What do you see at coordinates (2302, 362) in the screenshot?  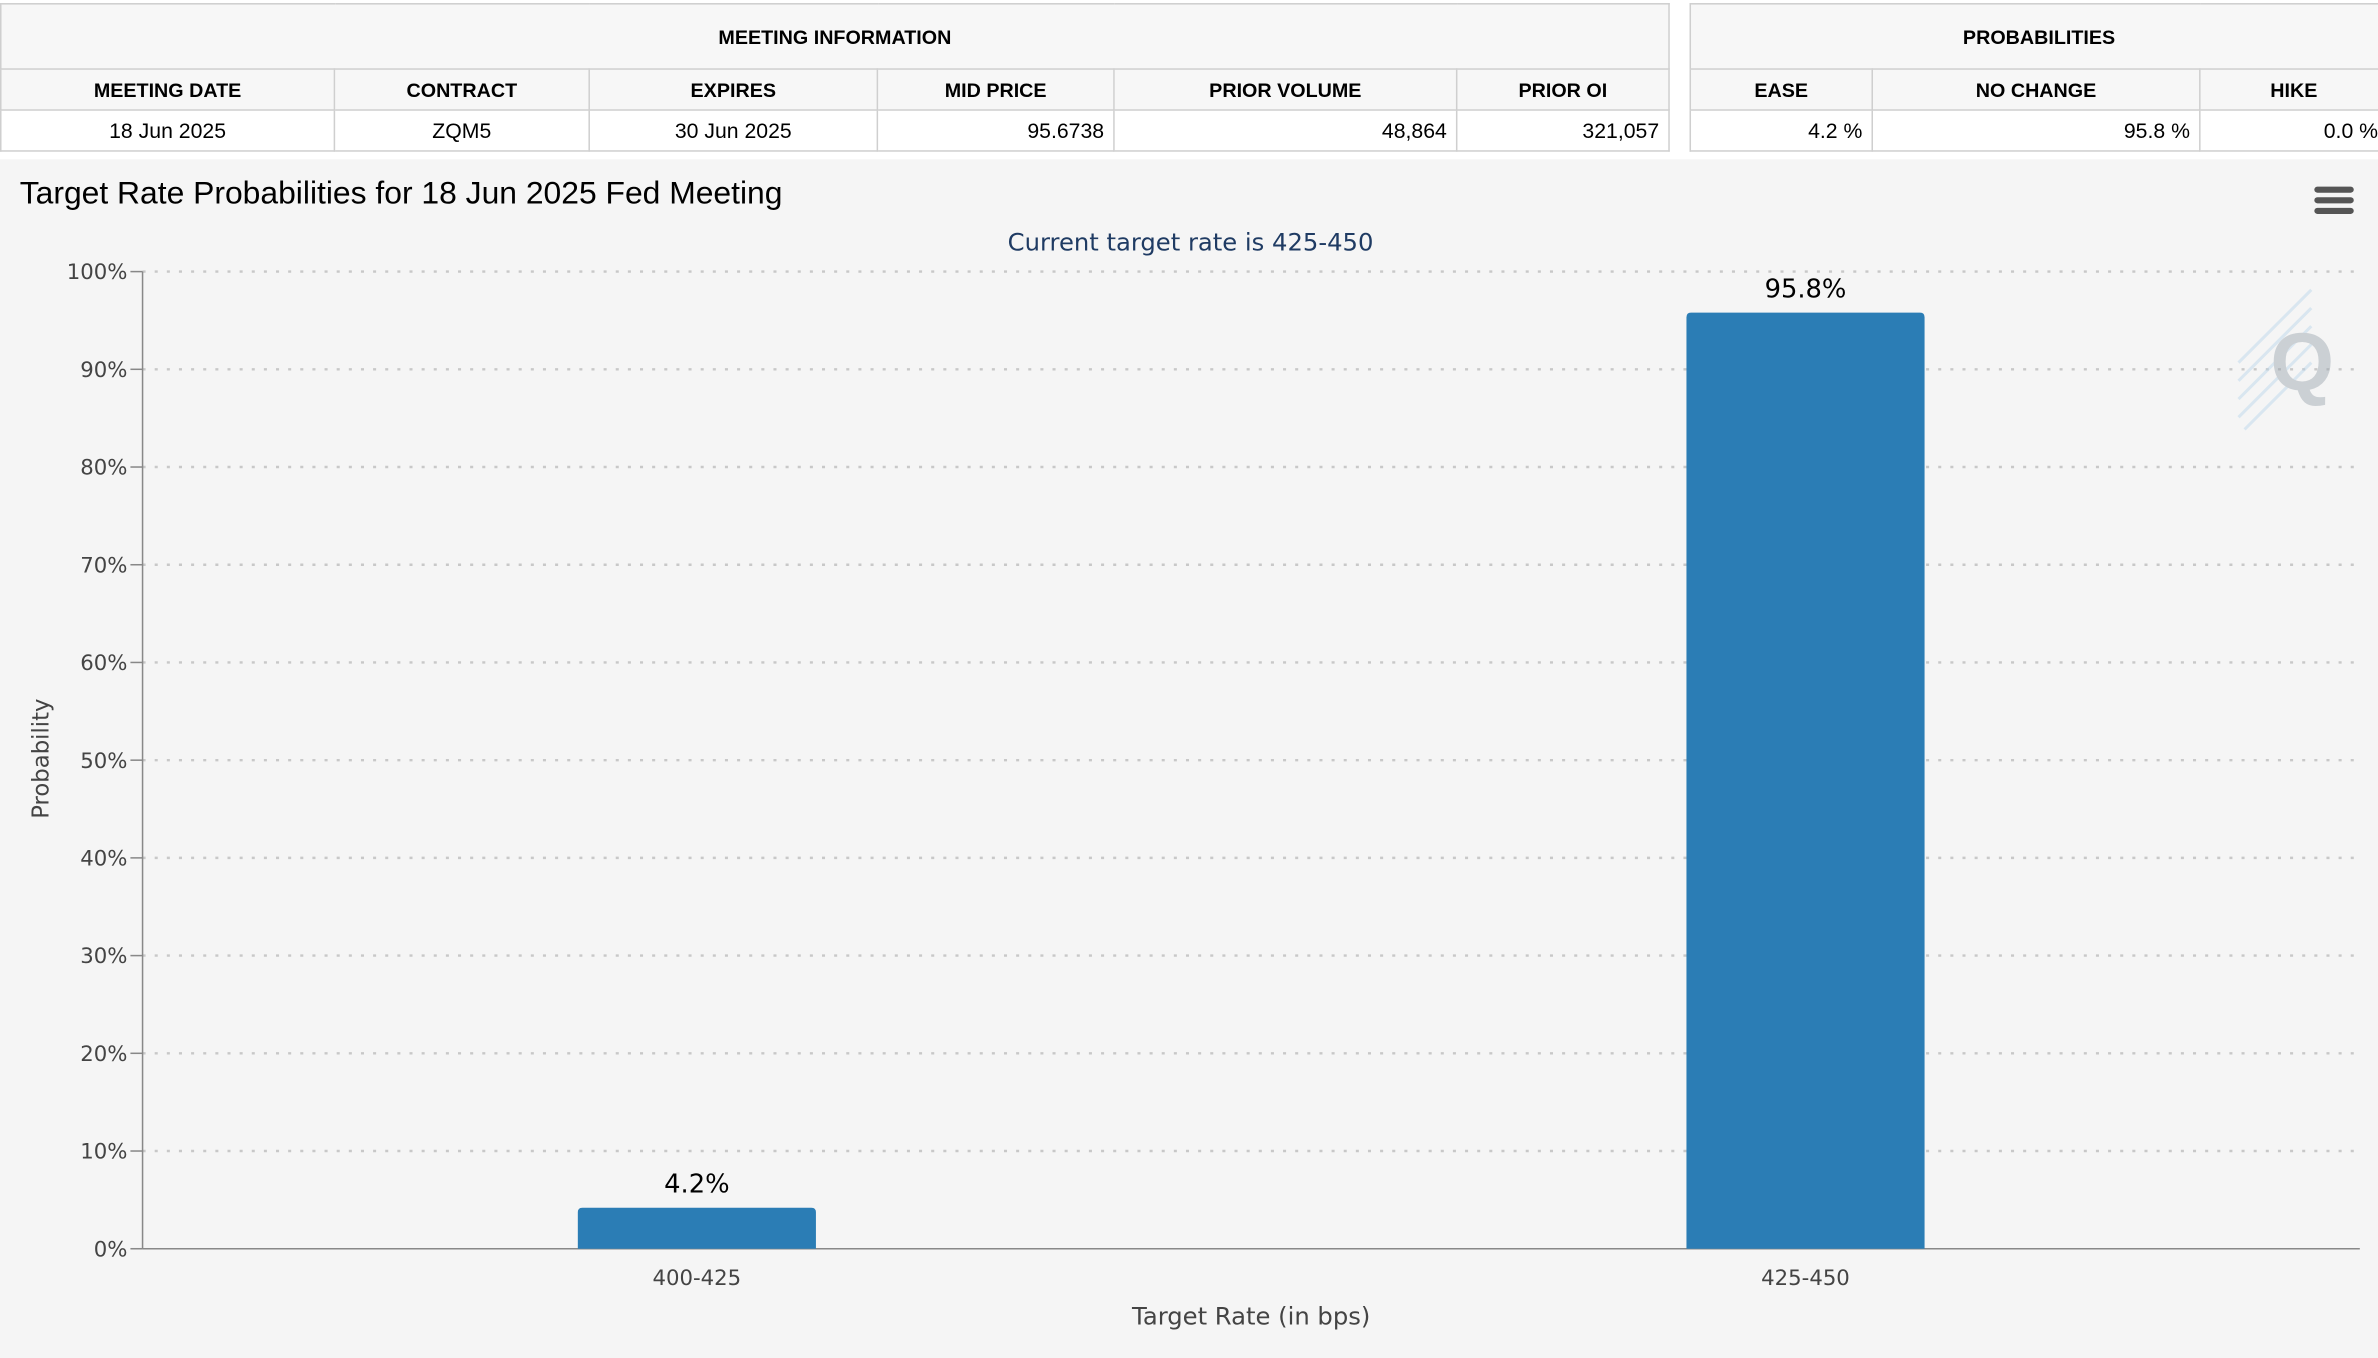 I see `svg-text: Q` at bounding box center [2302, 362].